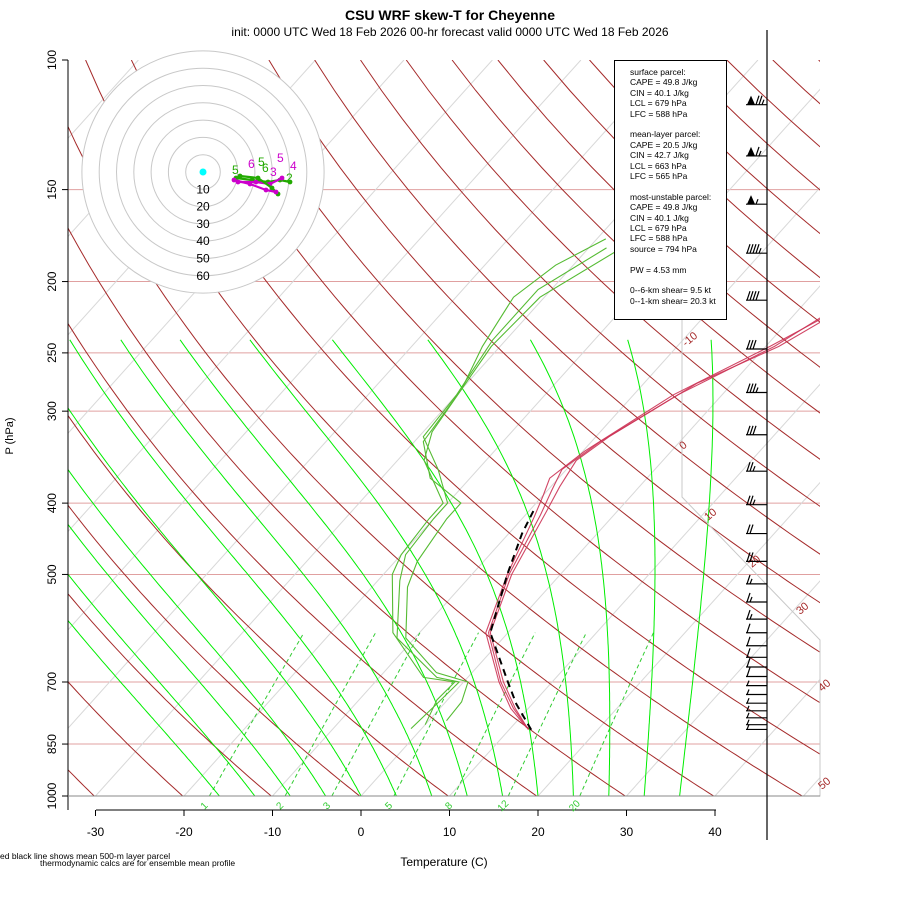 Image resolution: width=900 pixels, height=900 pixels. I want to click on hodograph-ring-label: 50, so click(203, 259).